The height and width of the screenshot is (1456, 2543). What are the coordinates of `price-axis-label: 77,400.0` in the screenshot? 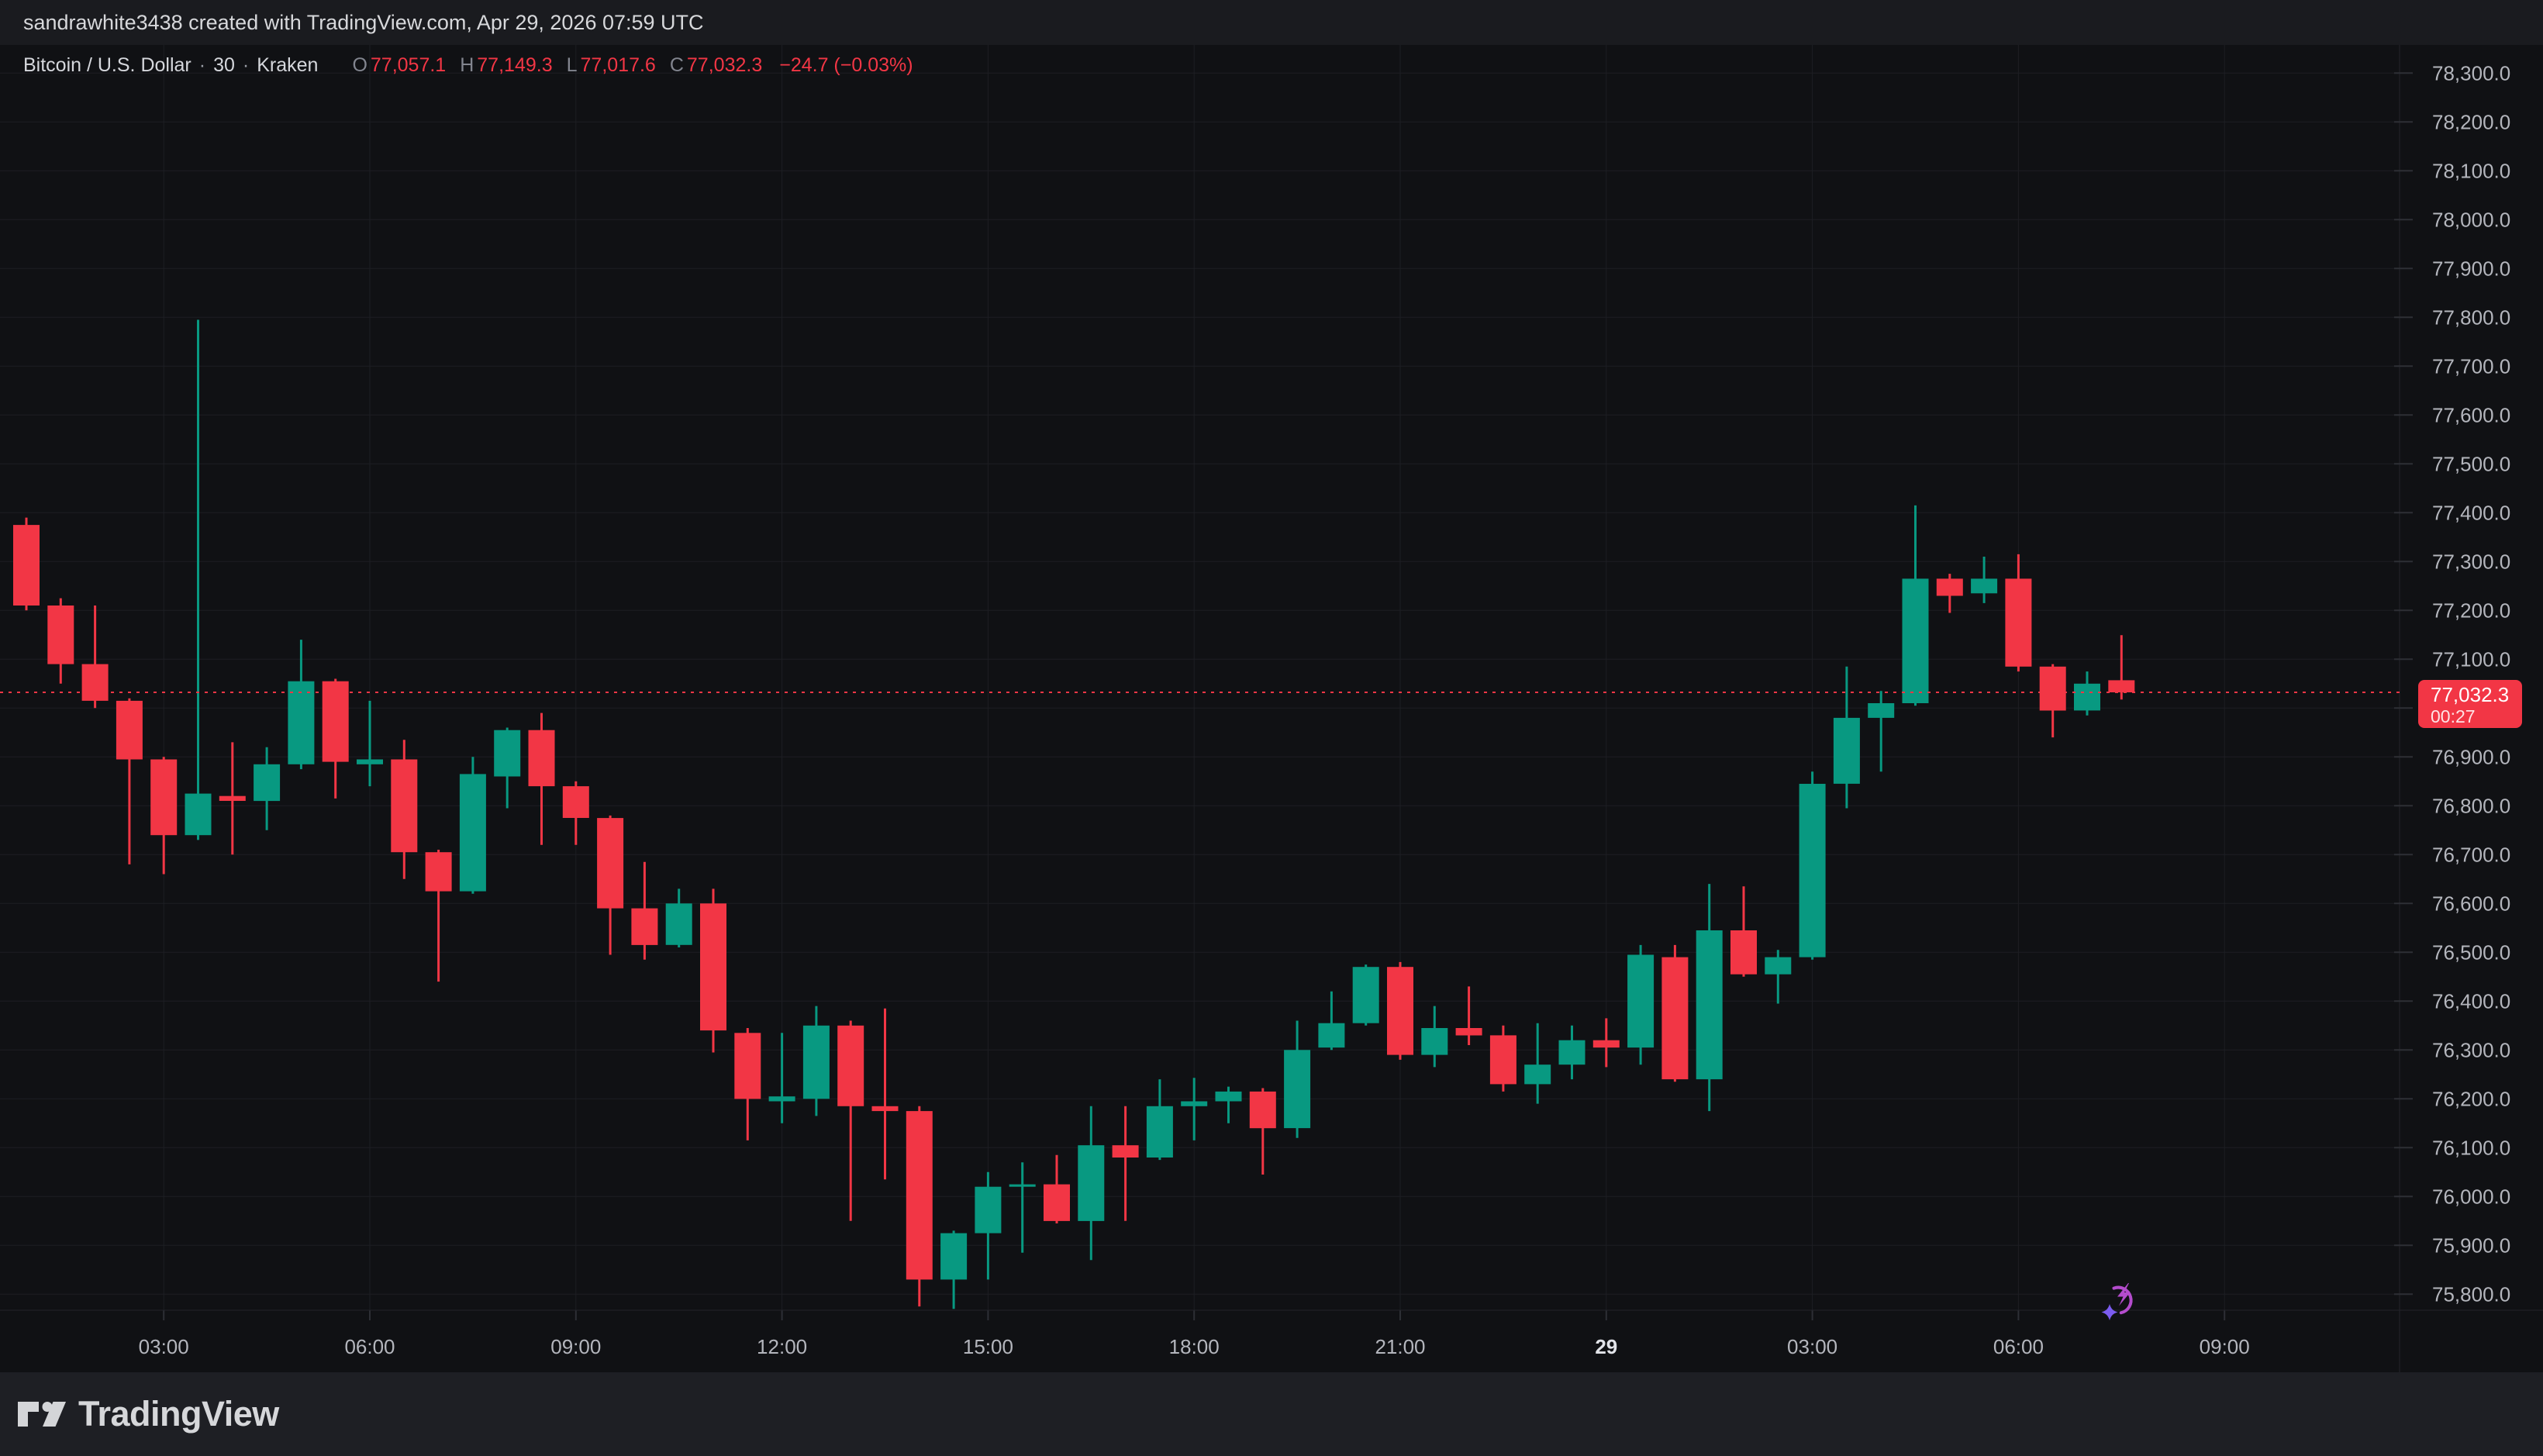 It's located at (2471, 513).